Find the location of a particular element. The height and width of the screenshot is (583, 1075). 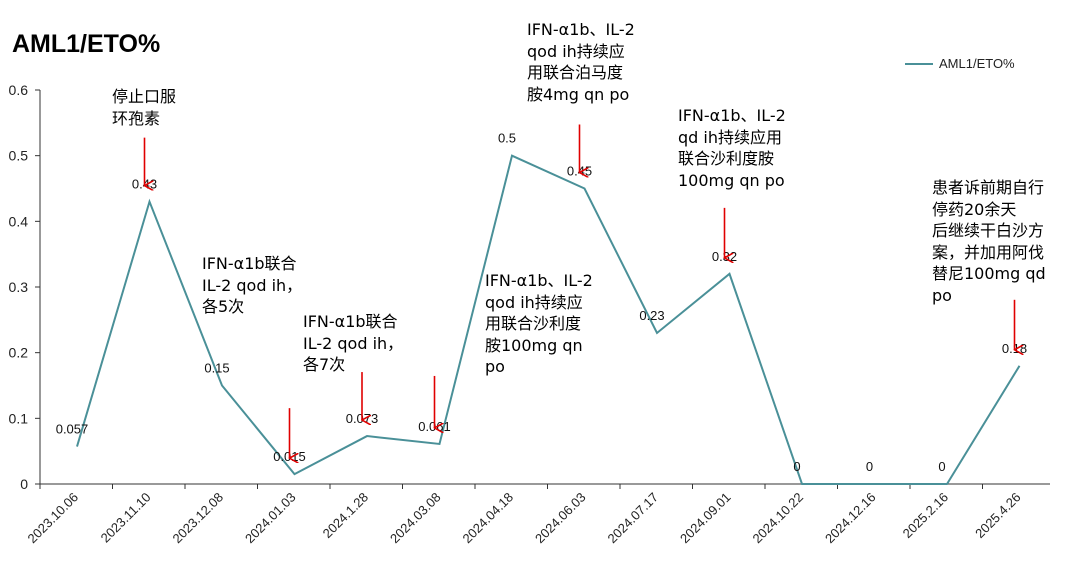

x-tick-label: 2024.06.03 is located at coordinates (560, 518).